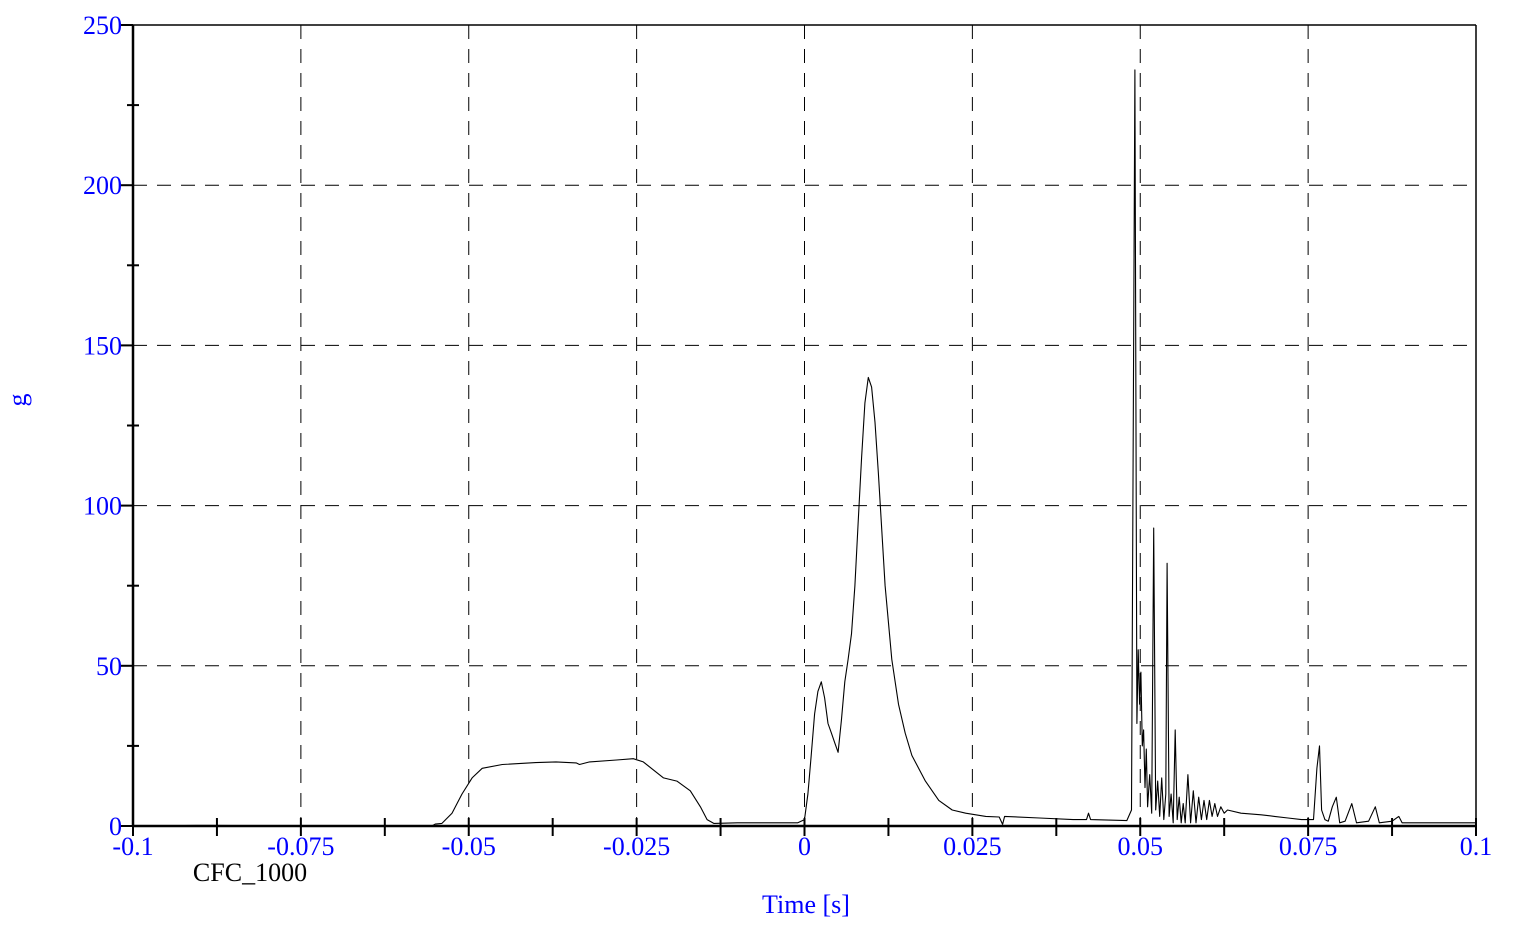 The width and height of the screenshot is (1517, 936). I want to click on x-axis-title: Time [s], so click(806, 904).